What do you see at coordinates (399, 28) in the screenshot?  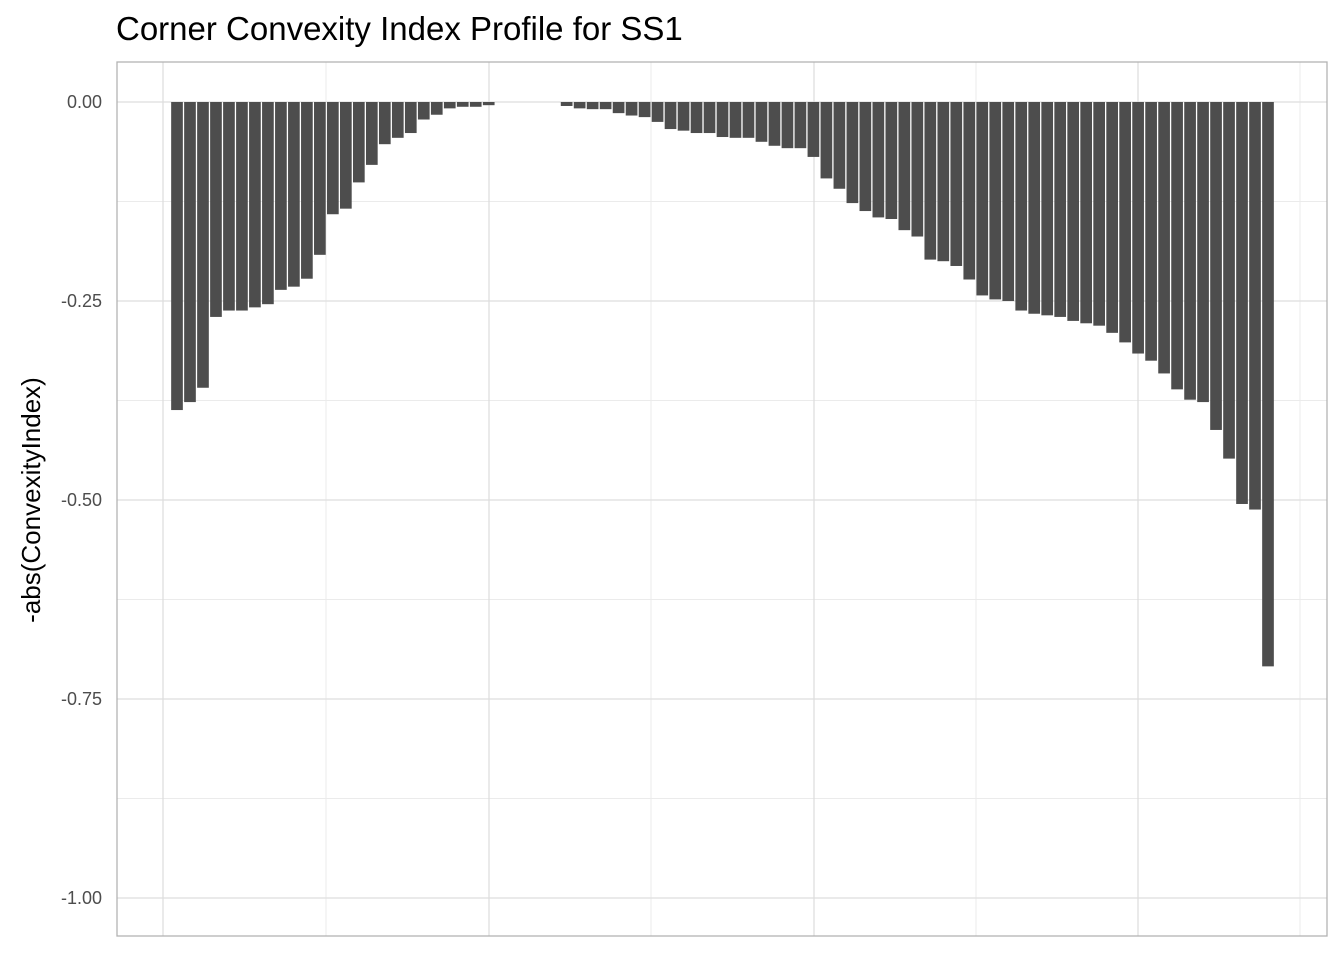 I see `chart-title: Corner Convexity Index Profile for SS1` at bounding box center [399, 28].